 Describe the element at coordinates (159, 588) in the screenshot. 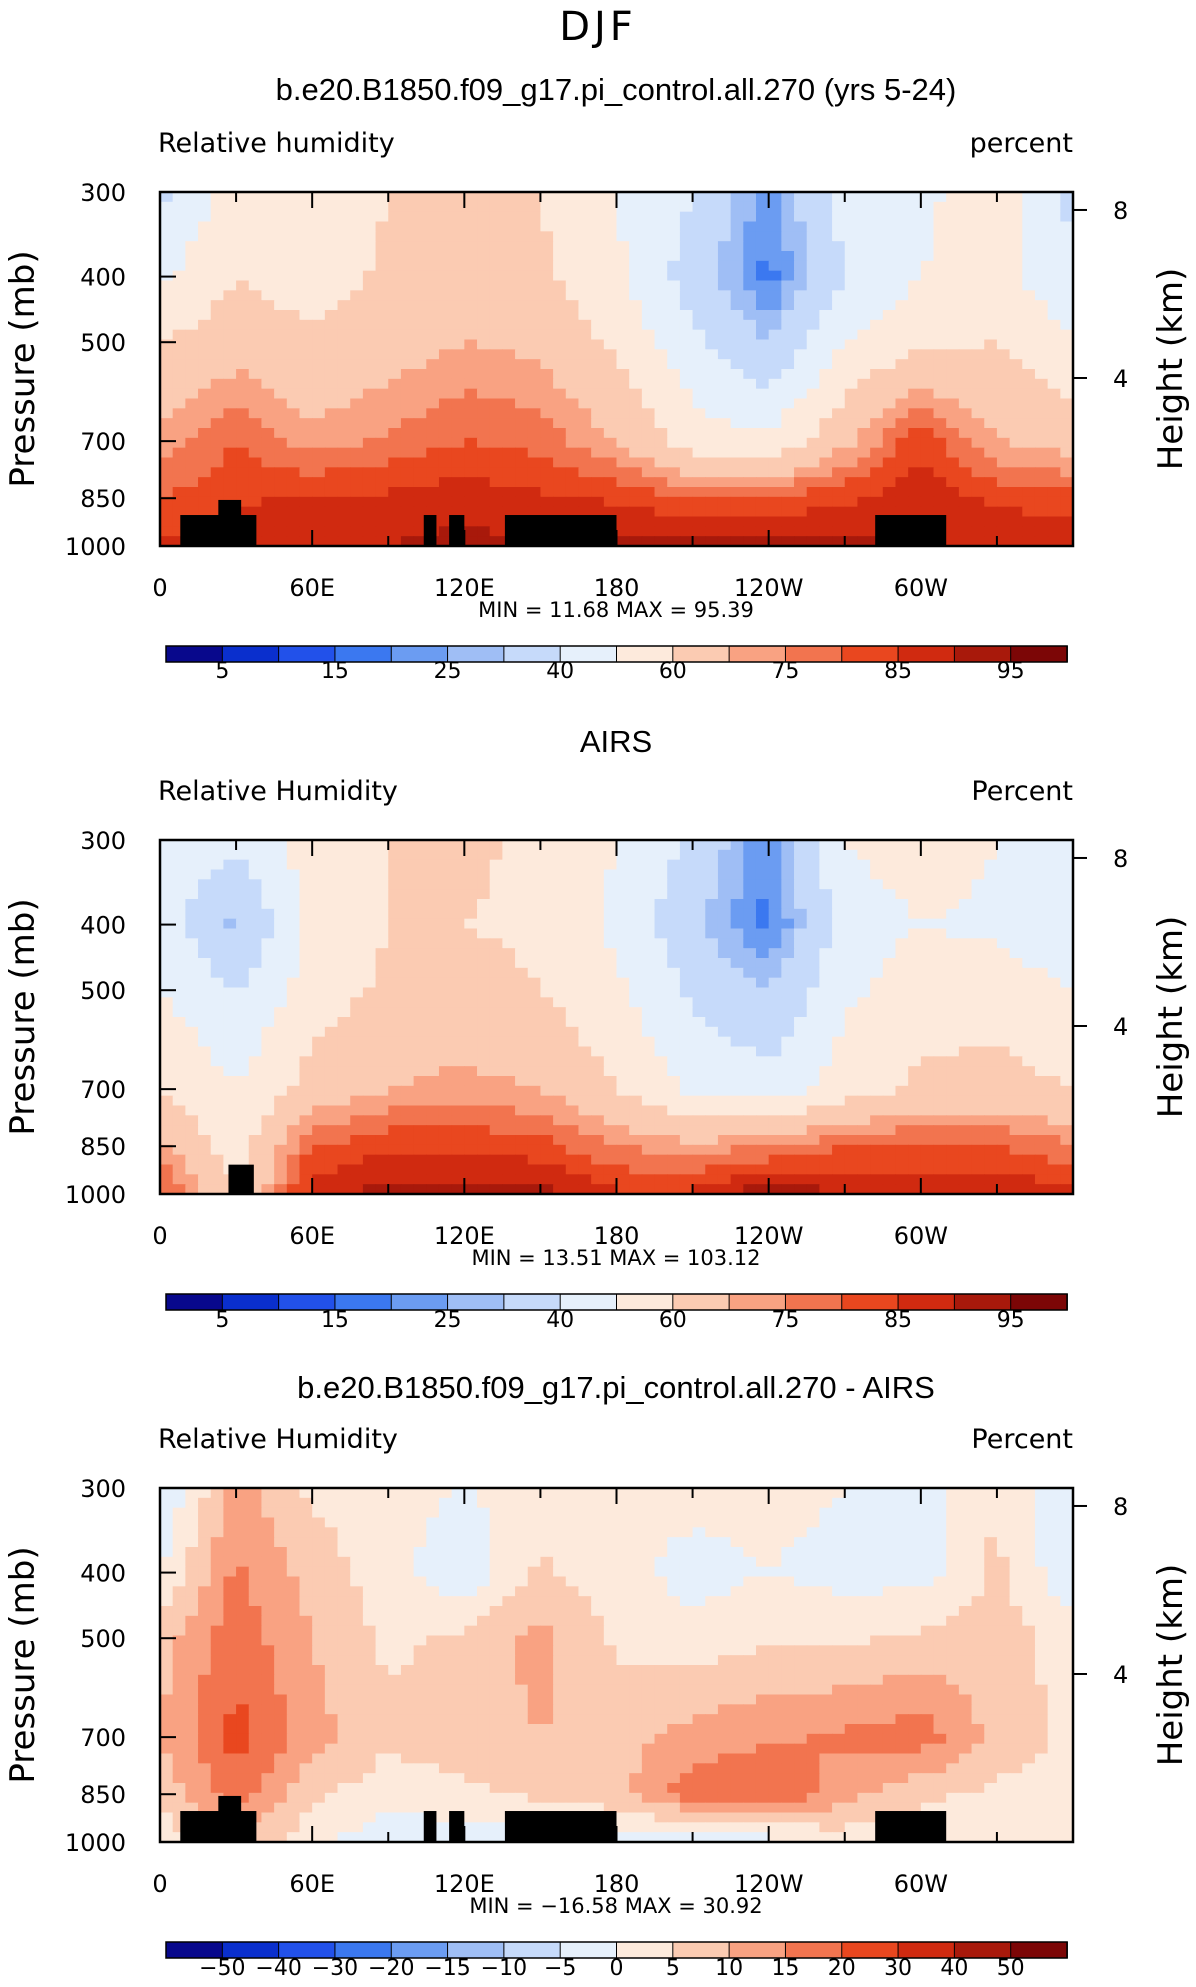

I see `lon-tick-label: 0` at that location.